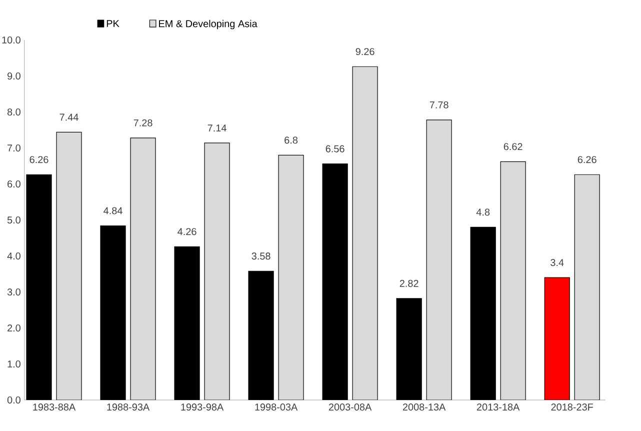 This screenshot has height=431, width=641. Describe the element at coordinates (498, 407) in the screenshot. I see `x-tick-label: 2013-18A` at that location.